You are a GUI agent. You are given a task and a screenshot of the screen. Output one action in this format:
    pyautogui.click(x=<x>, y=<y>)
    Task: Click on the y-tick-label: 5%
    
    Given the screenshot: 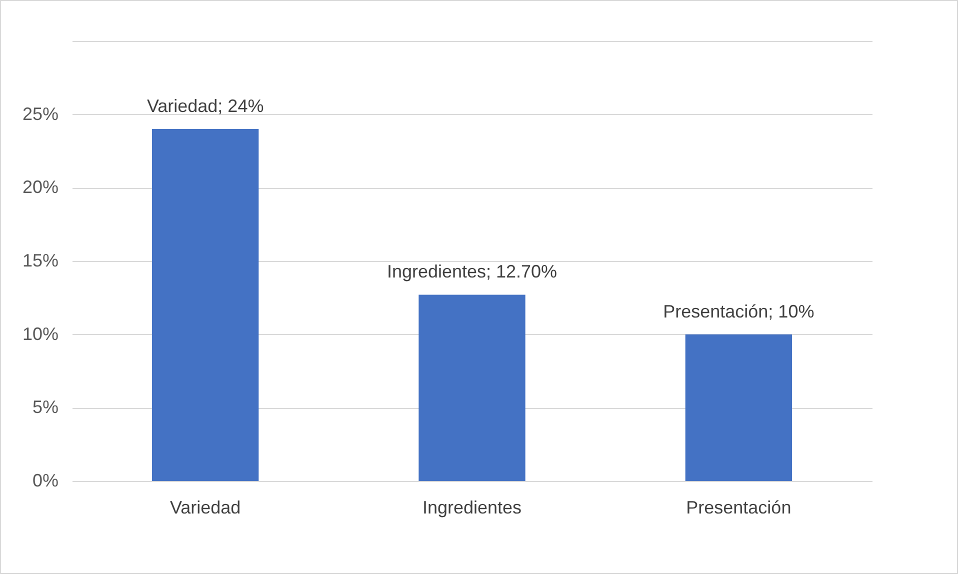 What is the action you would take?
    pyautogui.click(x=45, y=407)
    